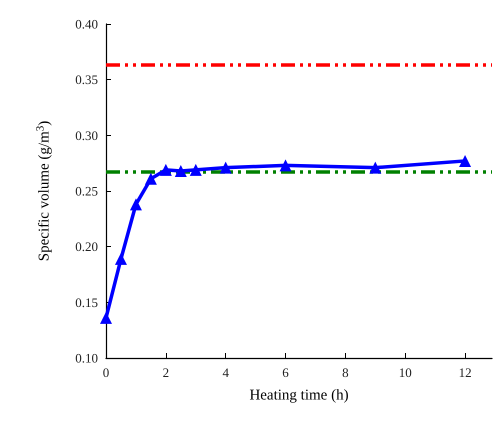 The width and height of the screenshot is (502, 424). I want to click on y-tick-label: 0.40, so click(86, 24).